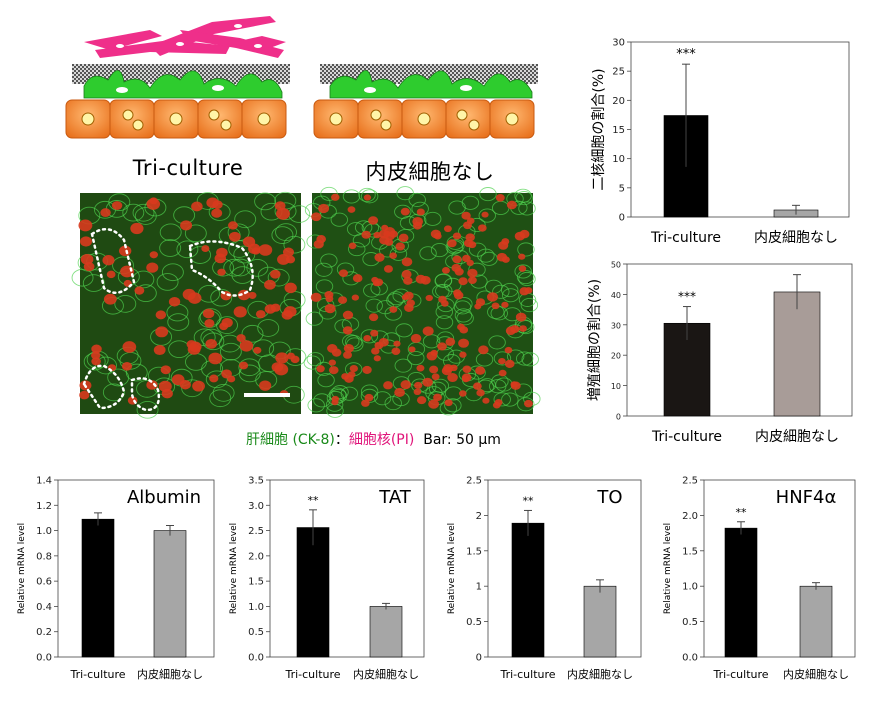 The width and height of the screenshot is (874, 702). I want to click on y-tick-label: 25, so click(618, 72).